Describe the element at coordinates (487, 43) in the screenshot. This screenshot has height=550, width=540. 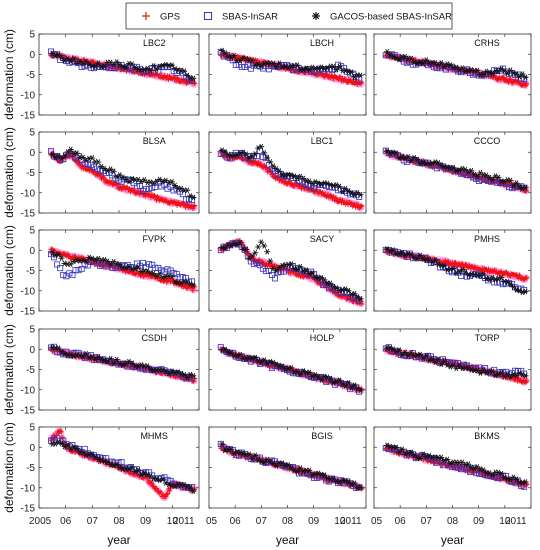
I see `station-name: CRHS` at that location.